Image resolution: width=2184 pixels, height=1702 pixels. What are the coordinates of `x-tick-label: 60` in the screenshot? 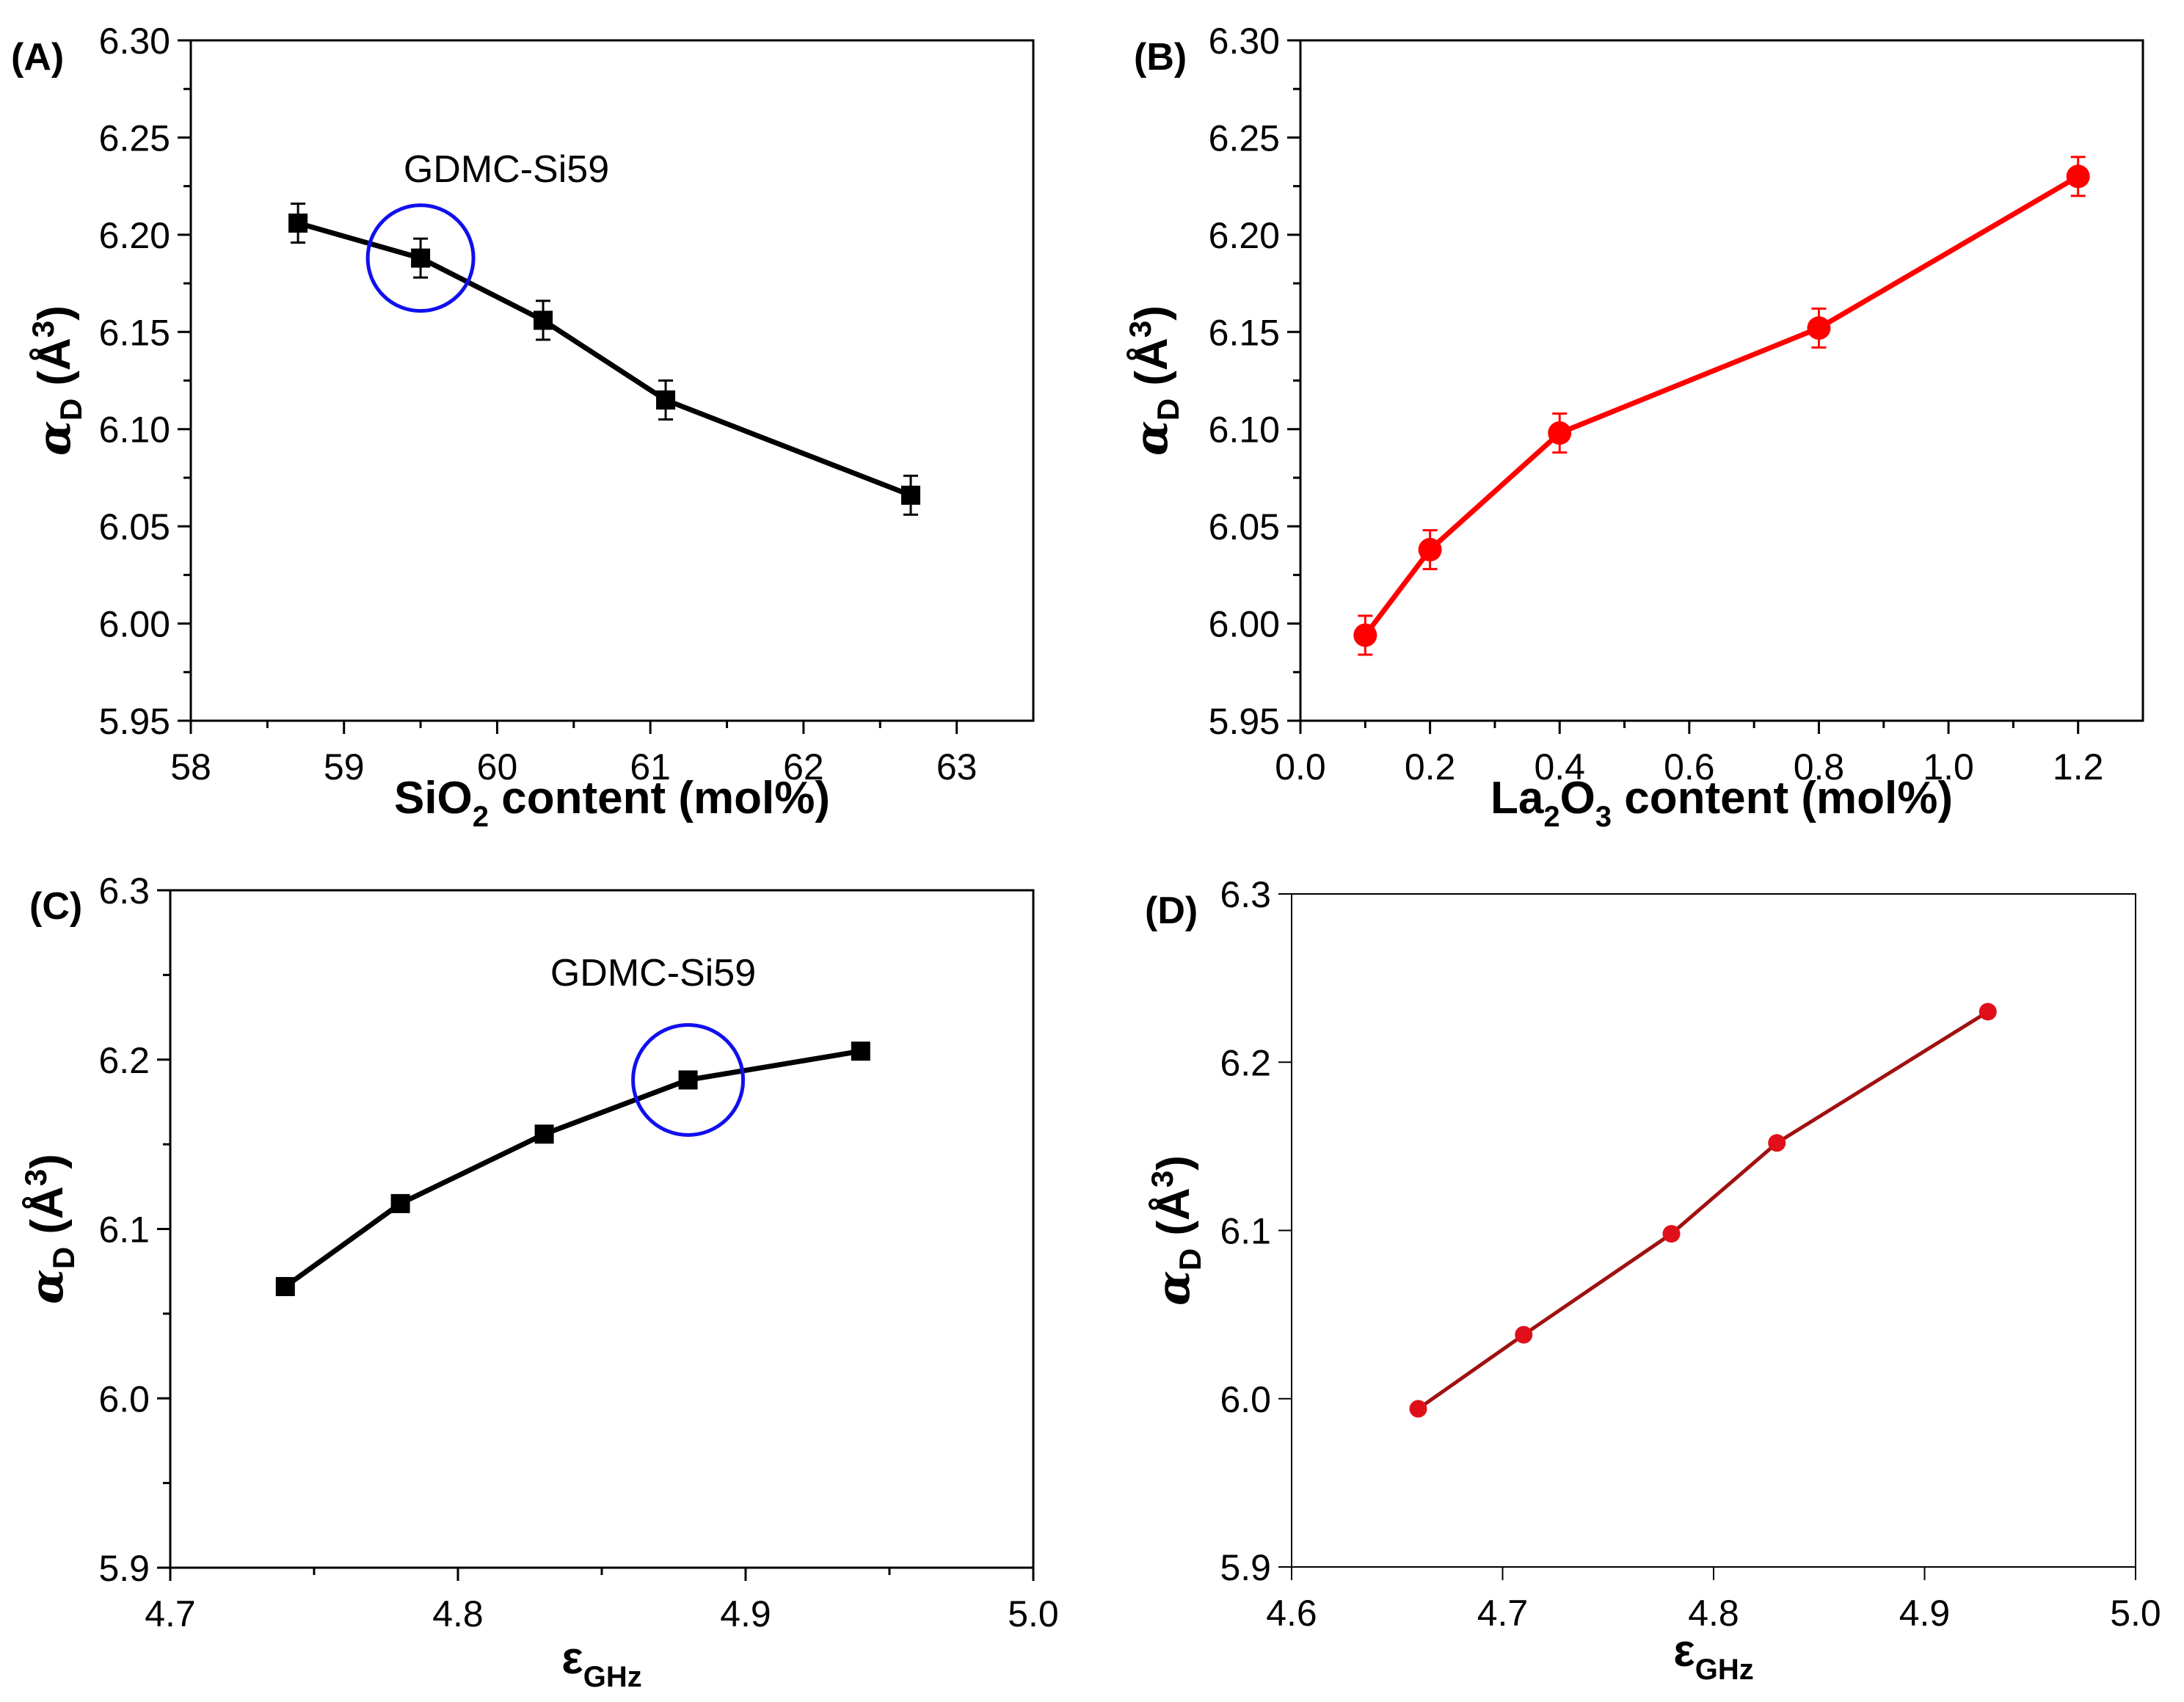 It's located at (498, 767).